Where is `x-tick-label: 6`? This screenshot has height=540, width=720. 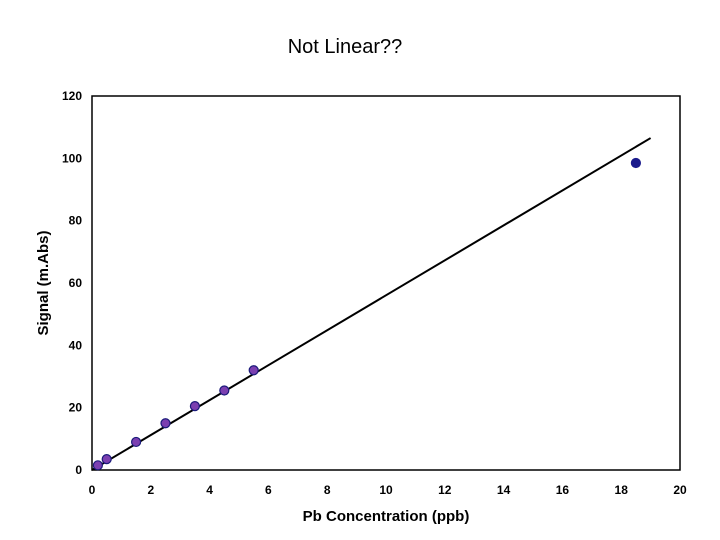 x-tick-label: 6 is located at coordinates (268, 490).